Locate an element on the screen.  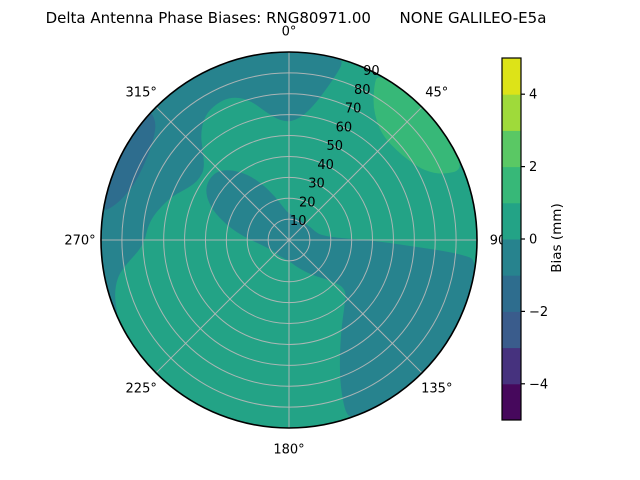
radial-tick-label: 80 is located at coordinates (362, 90).